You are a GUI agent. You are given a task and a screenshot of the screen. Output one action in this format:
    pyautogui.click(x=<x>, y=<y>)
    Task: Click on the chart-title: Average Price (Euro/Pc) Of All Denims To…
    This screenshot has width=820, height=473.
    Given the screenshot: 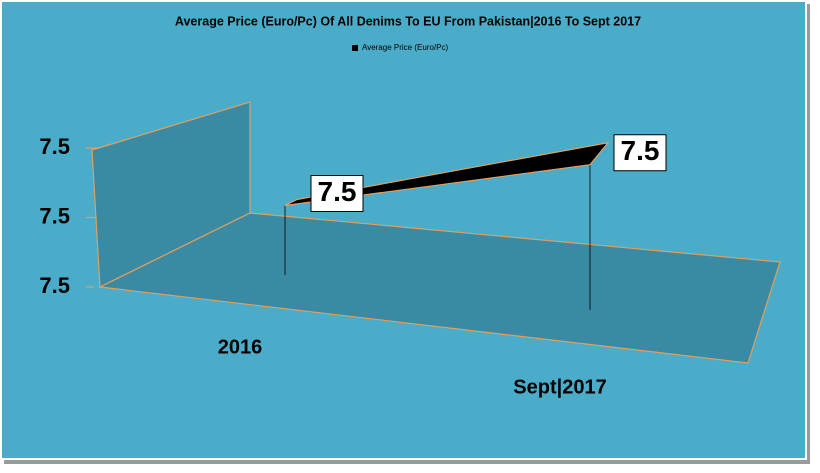 What is the action you would take?
    pyautogui.click(x=408, y=21)
    